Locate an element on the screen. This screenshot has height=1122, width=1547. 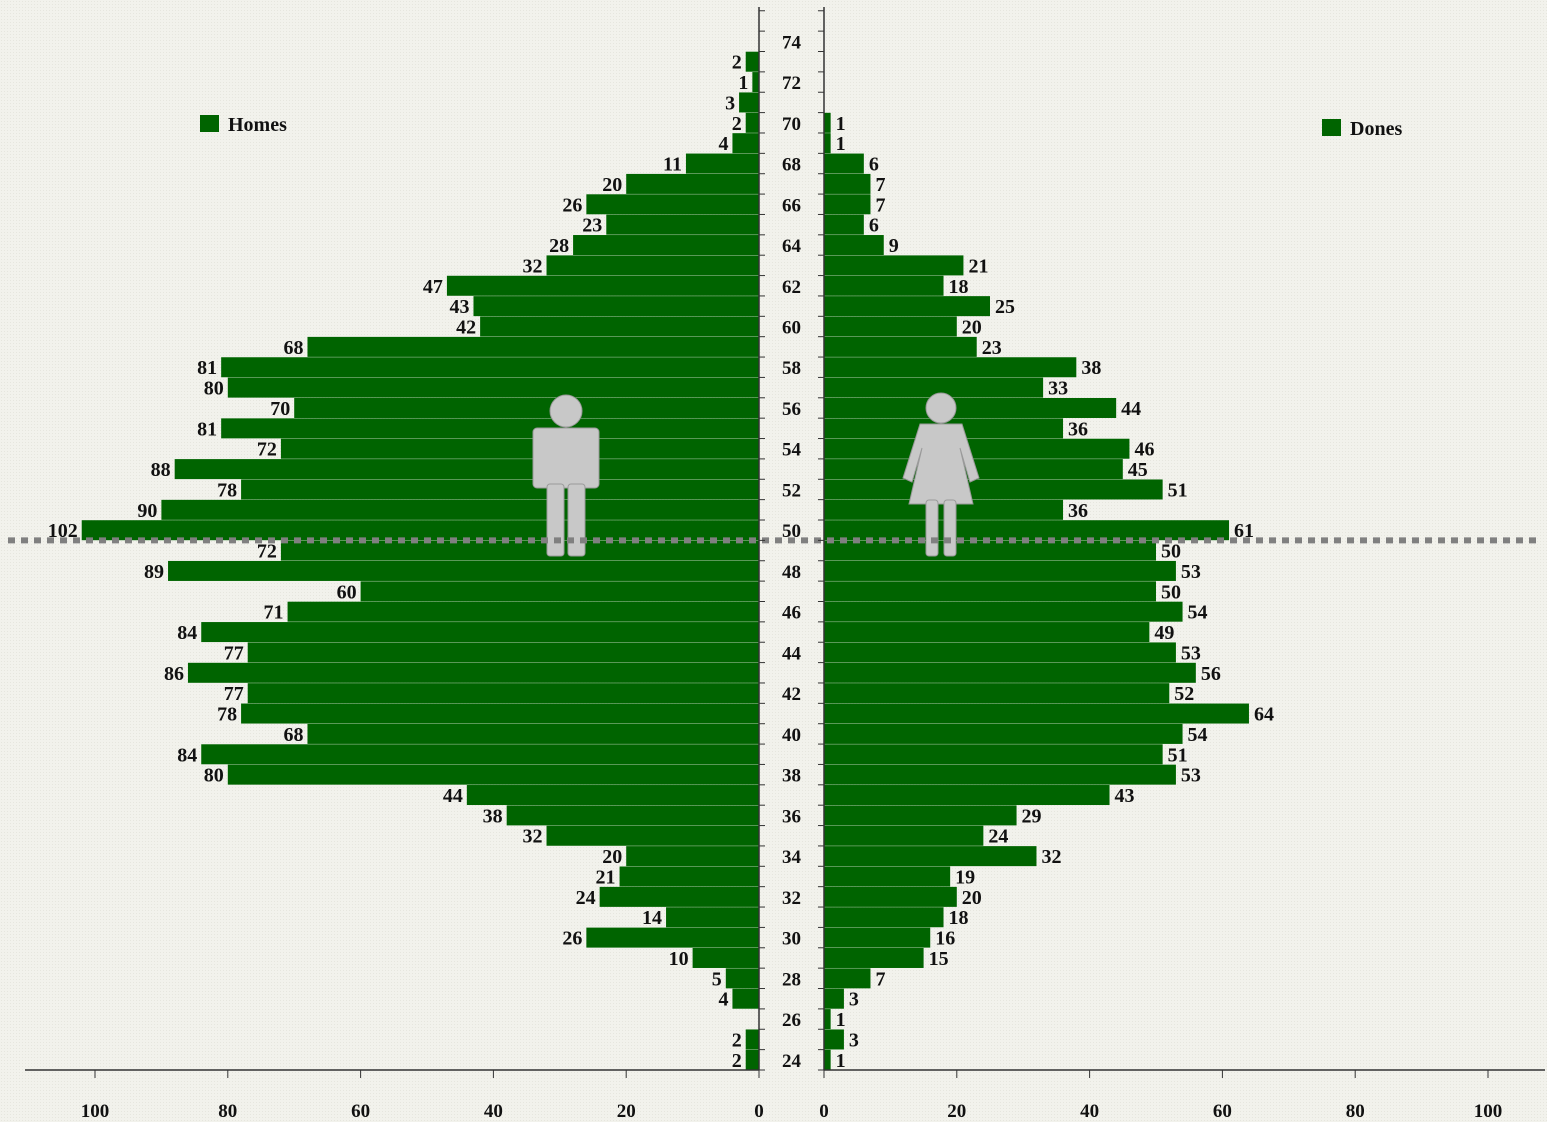
value-label-dones-38: 53 is located at coordinates (1191, 776).